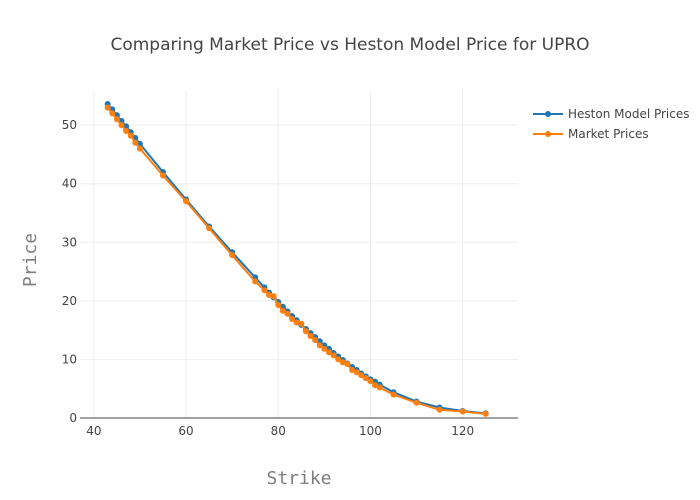 The image size is (700, 500). Describe the element at coordinates (298, 478) in the screenshot. I see `x-axis-title: Strike` at that location.